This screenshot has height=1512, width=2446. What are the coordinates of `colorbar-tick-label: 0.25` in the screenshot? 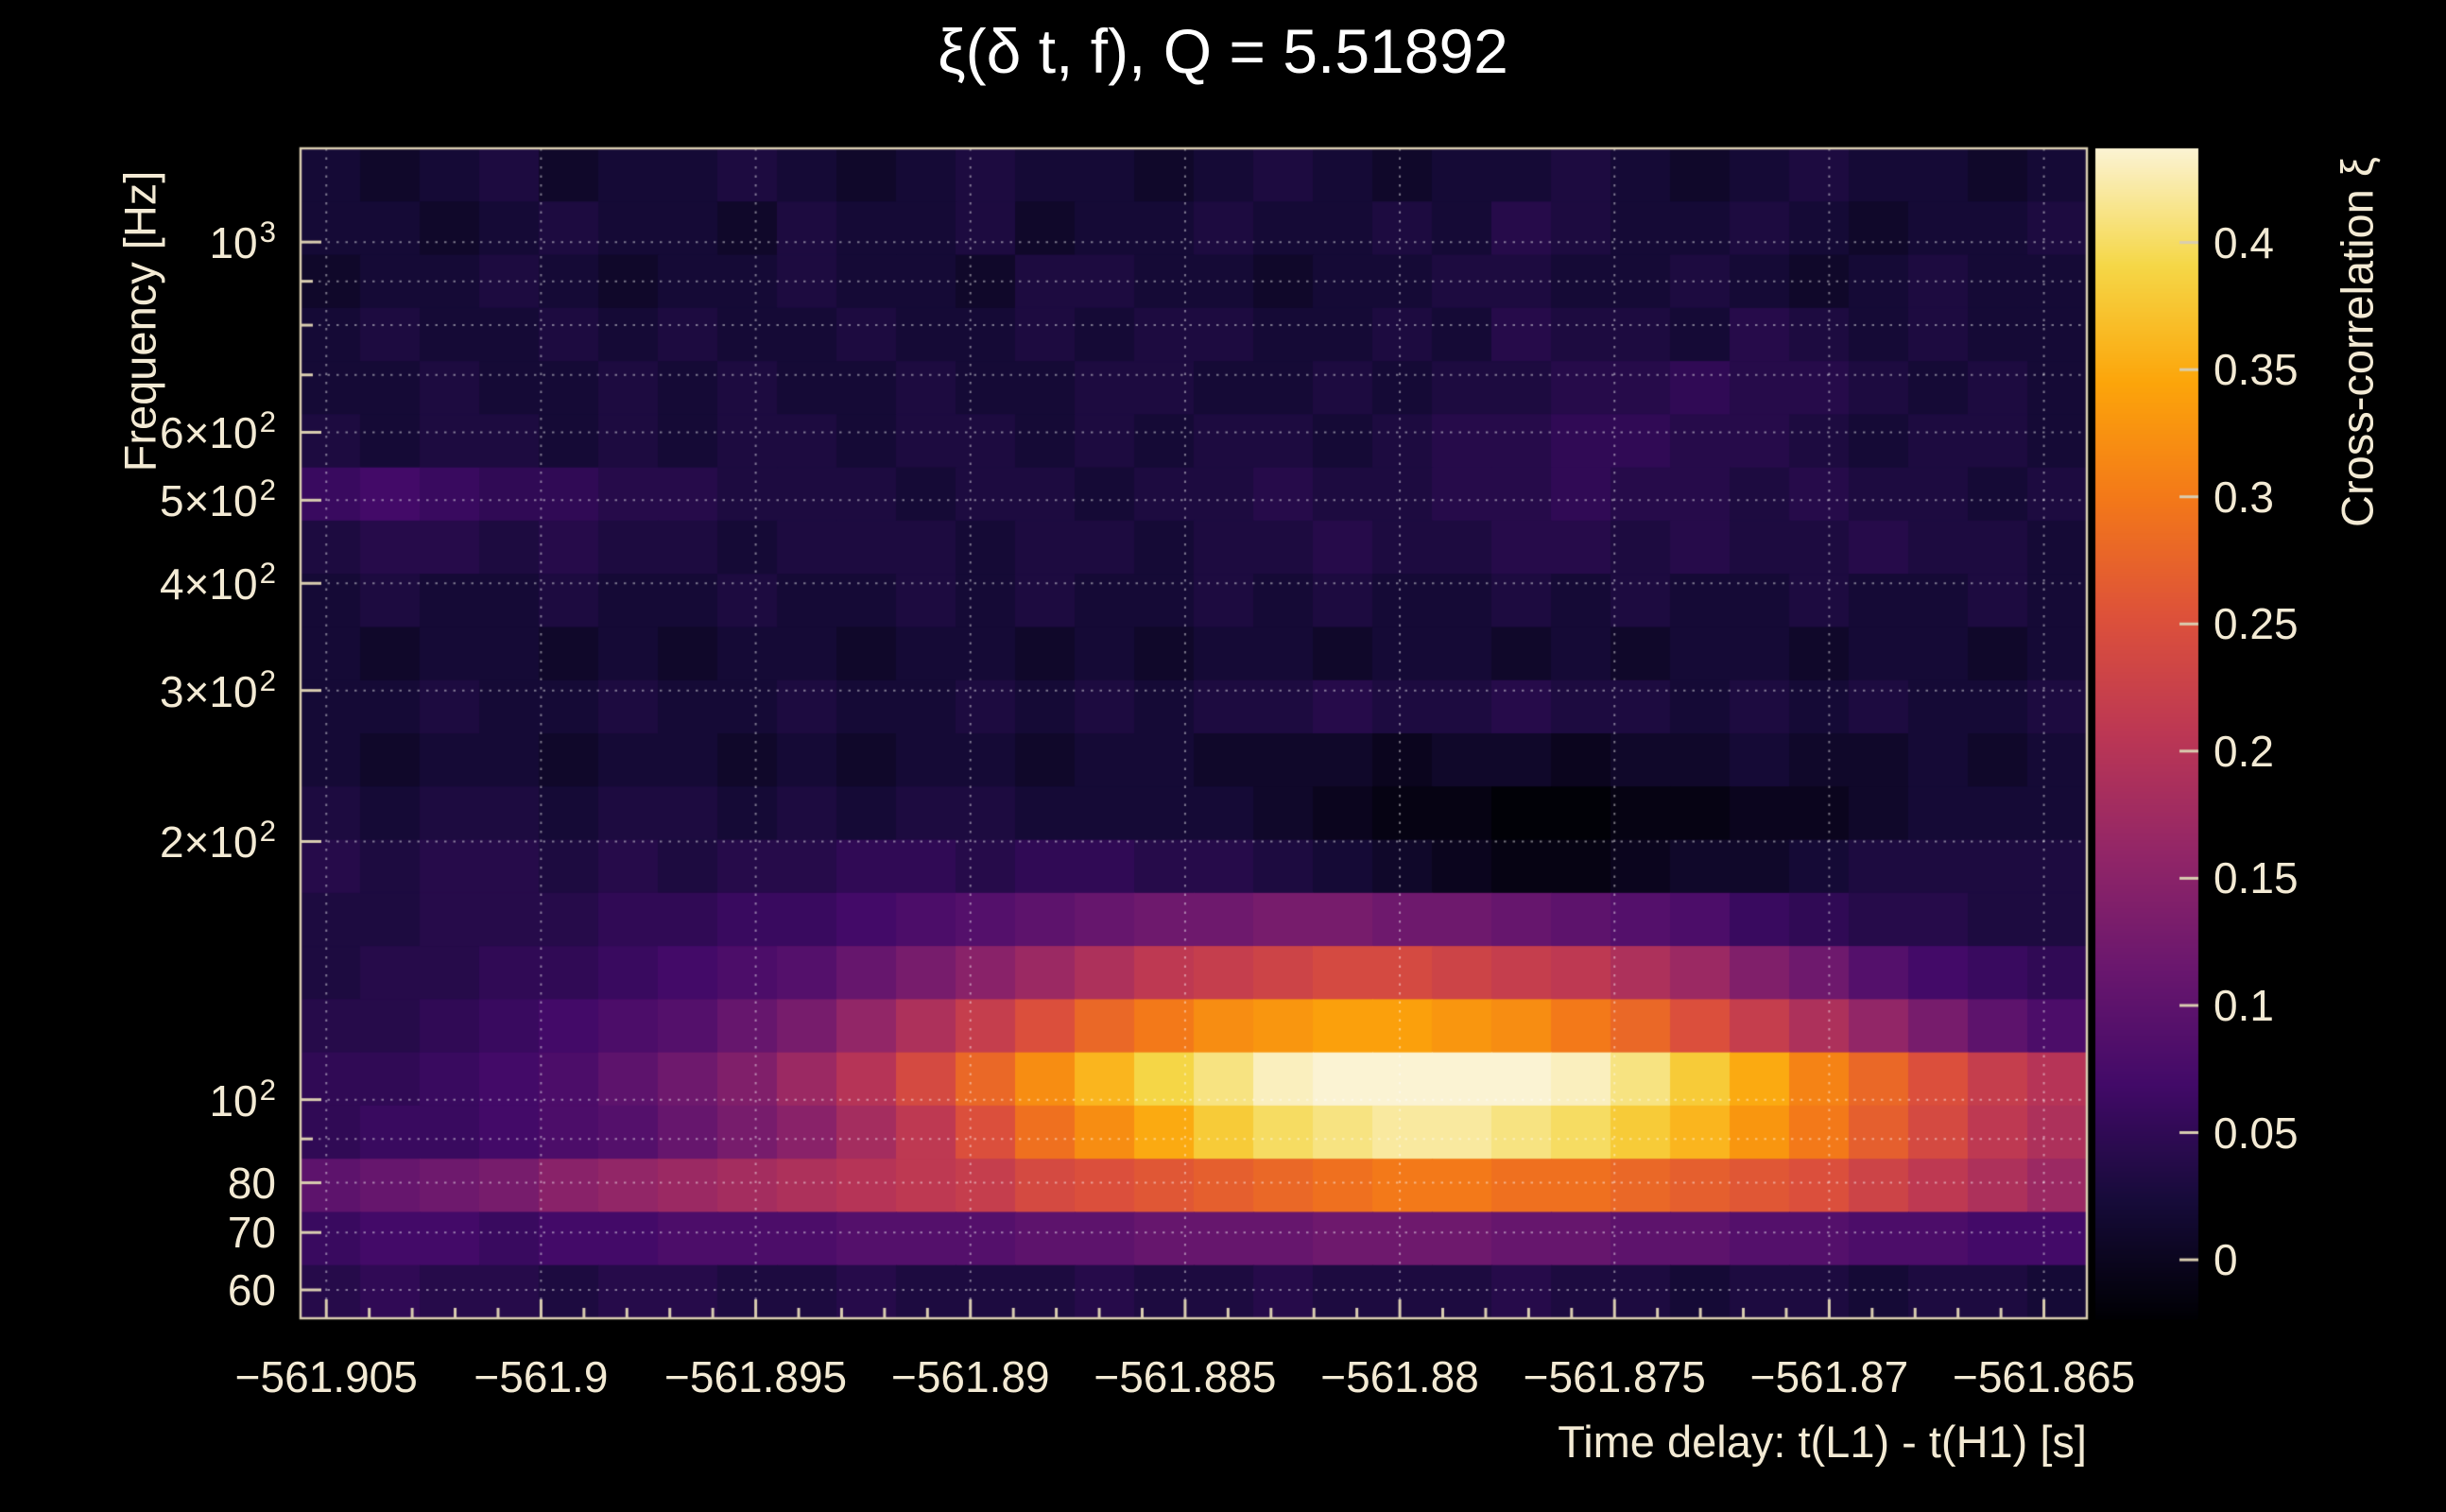 It's located at (2256, 624).